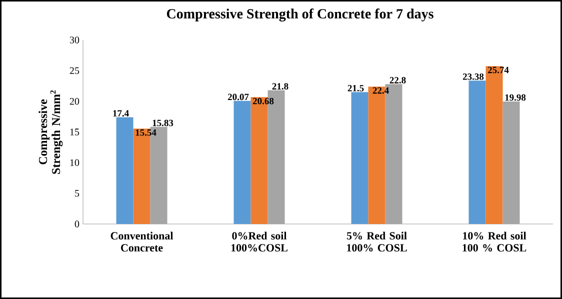 The width and height of the screenshot is (562, 299). I want to click on y-tick-label: 0, so click(77, 224).